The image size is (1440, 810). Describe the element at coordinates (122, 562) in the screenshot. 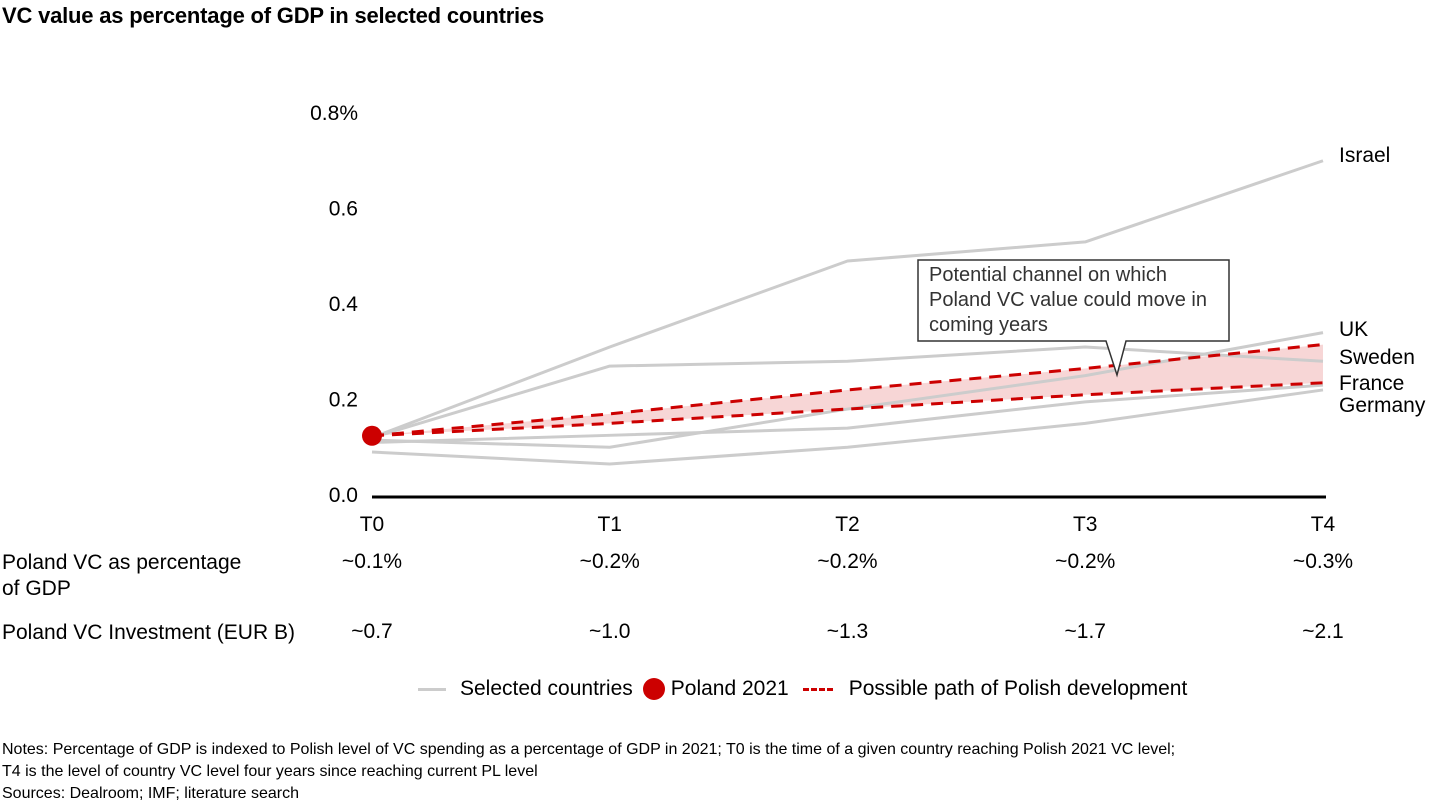

I see `row-label-line1: Poland VC as percentage` at that location.